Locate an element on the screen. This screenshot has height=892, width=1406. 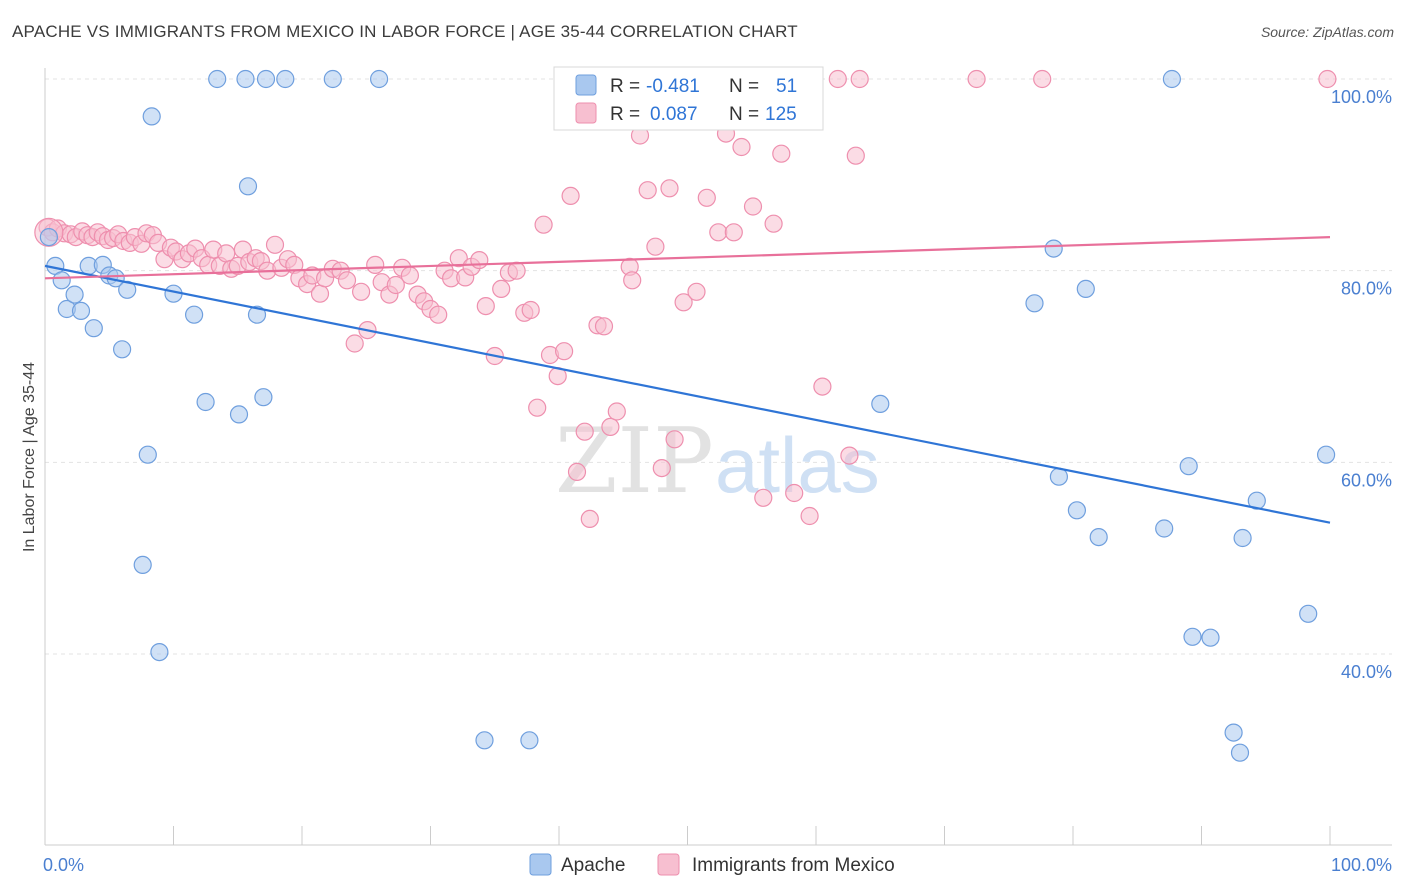
apache-r-value: -0.481 is located at coordinates (673, 86).